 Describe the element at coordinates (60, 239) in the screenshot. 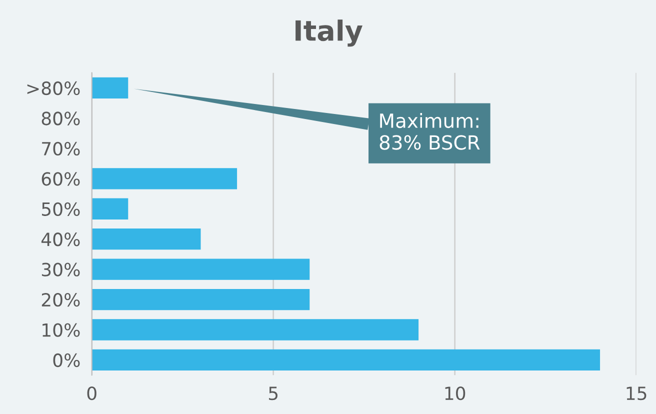

I see `y-tick-label: 40%` at that location.